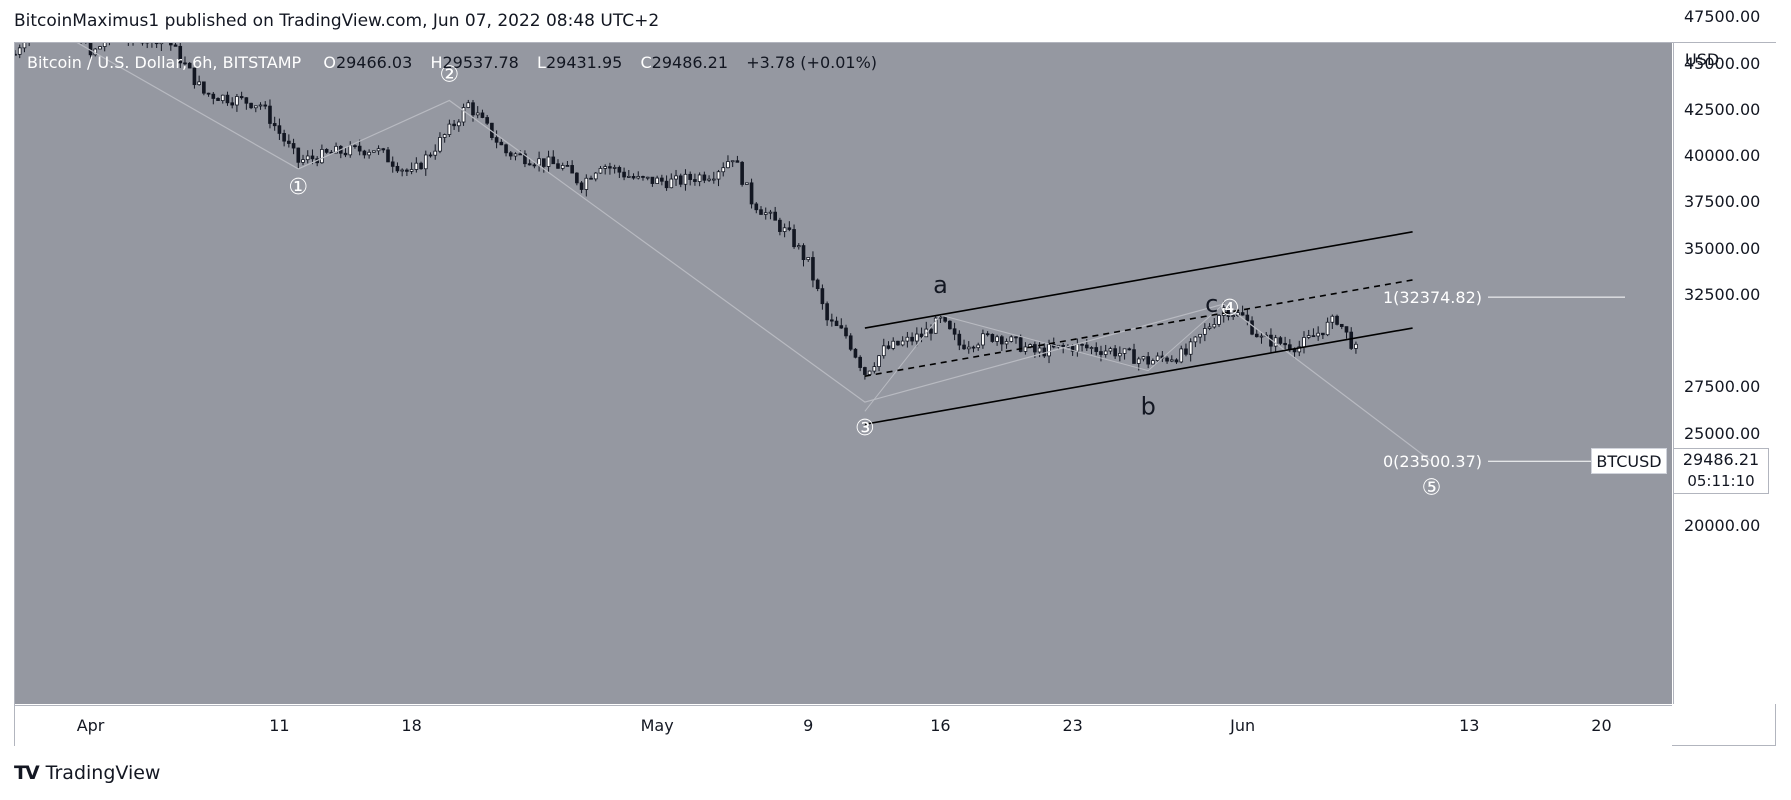 The height and width of the screenshot is (800, 1791). What do you see at coordinates (1722, 155) in the screenshot?
I see `price-tick: 40000.00` at bounding box center [1722, 155].